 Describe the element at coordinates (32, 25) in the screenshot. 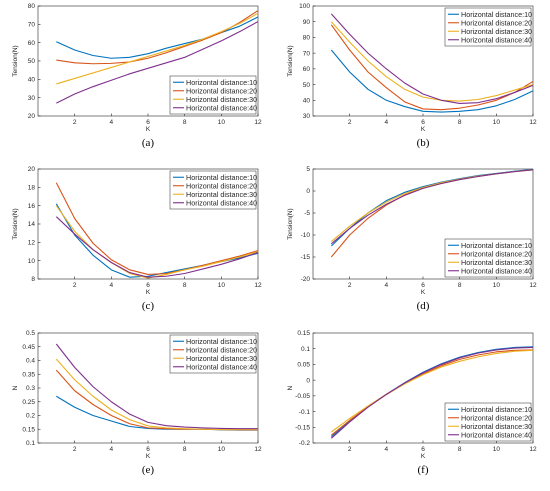

I see `y-tick-label: 70` at that location.